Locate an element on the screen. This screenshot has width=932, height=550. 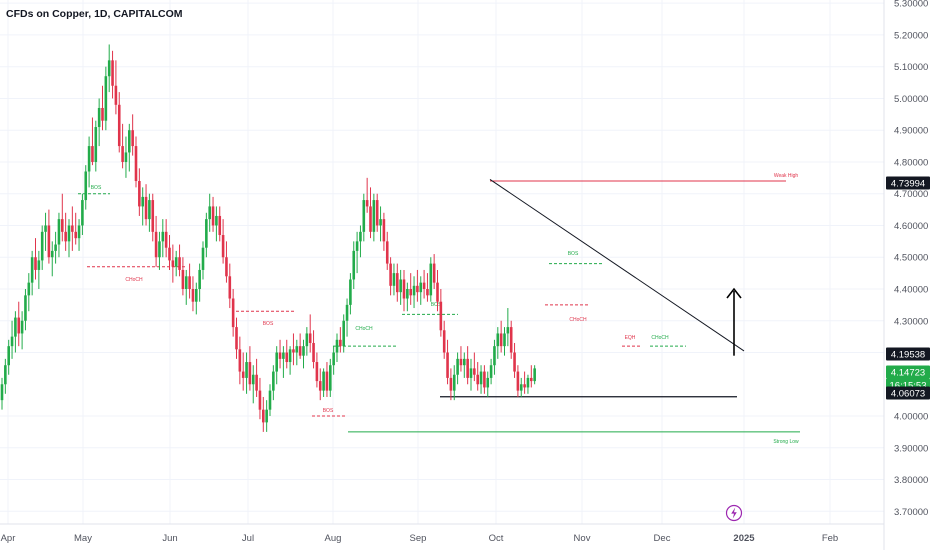
structure-label: Strong Low is located at coordinates (786, 442).